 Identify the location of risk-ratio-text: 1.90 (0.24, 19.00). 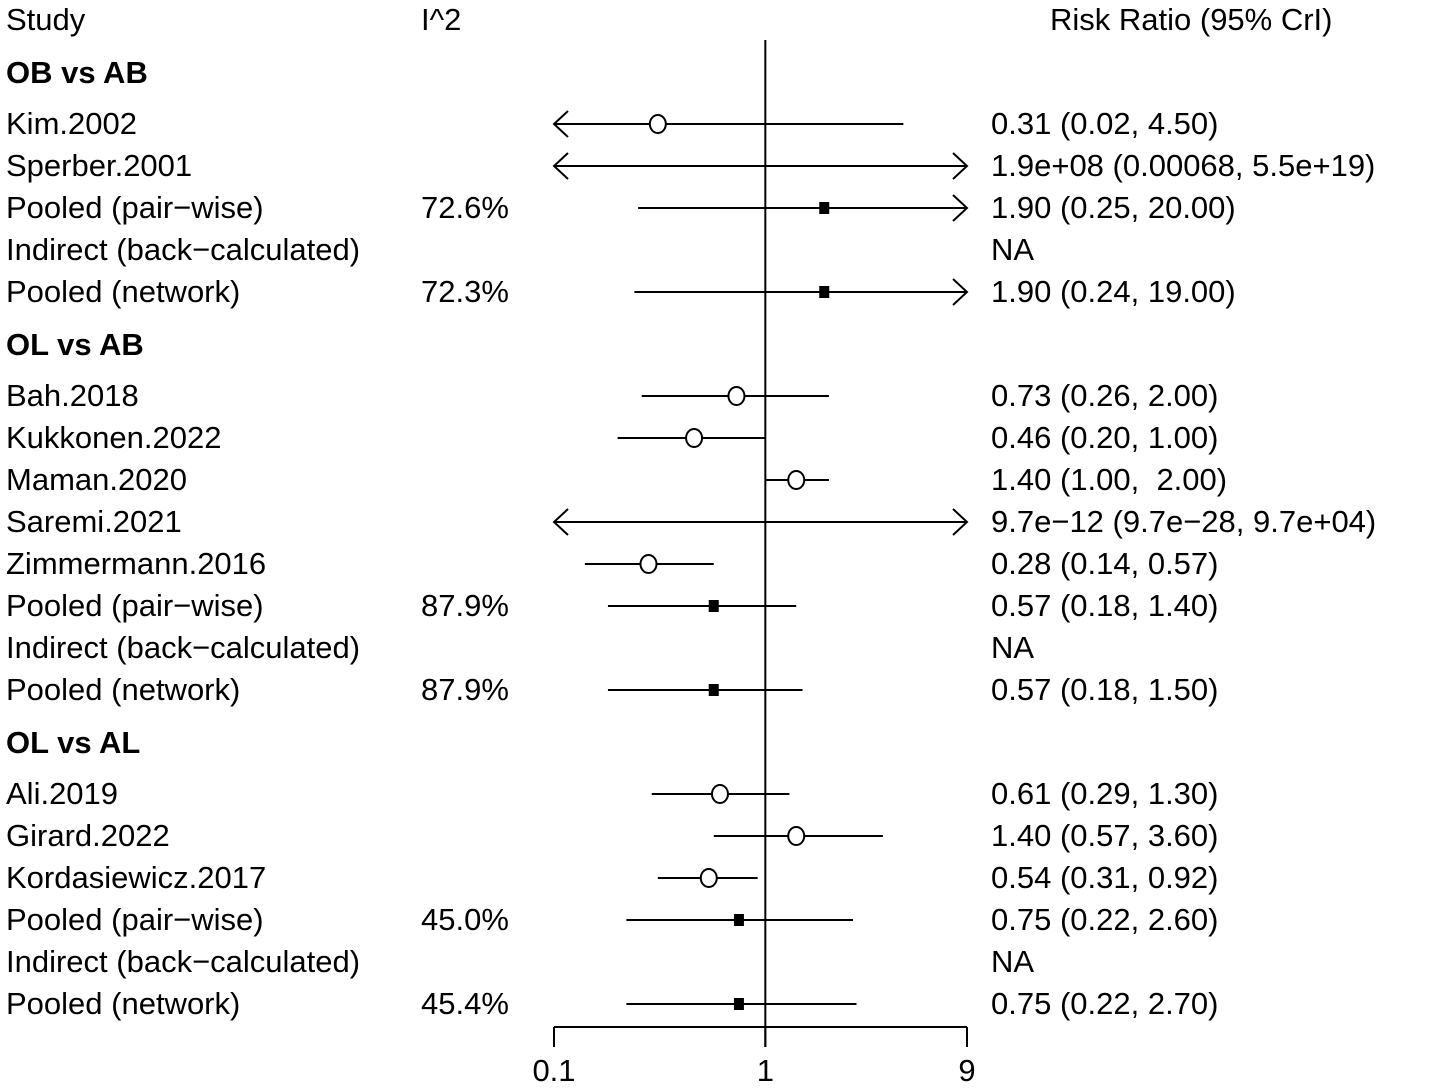
(1113, 291).